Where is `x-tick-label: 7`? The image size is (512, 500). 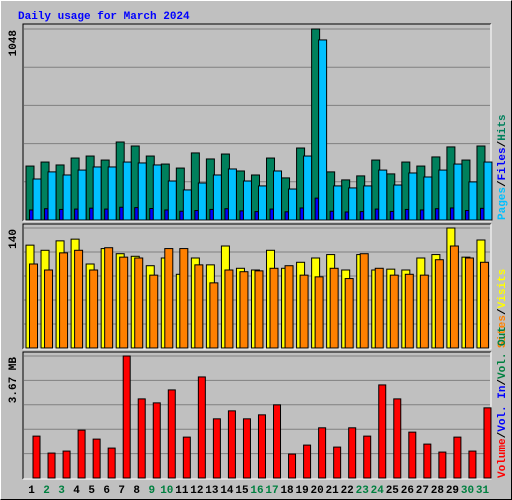 x-tick-label: 7 is located at coordinates (121, 491).